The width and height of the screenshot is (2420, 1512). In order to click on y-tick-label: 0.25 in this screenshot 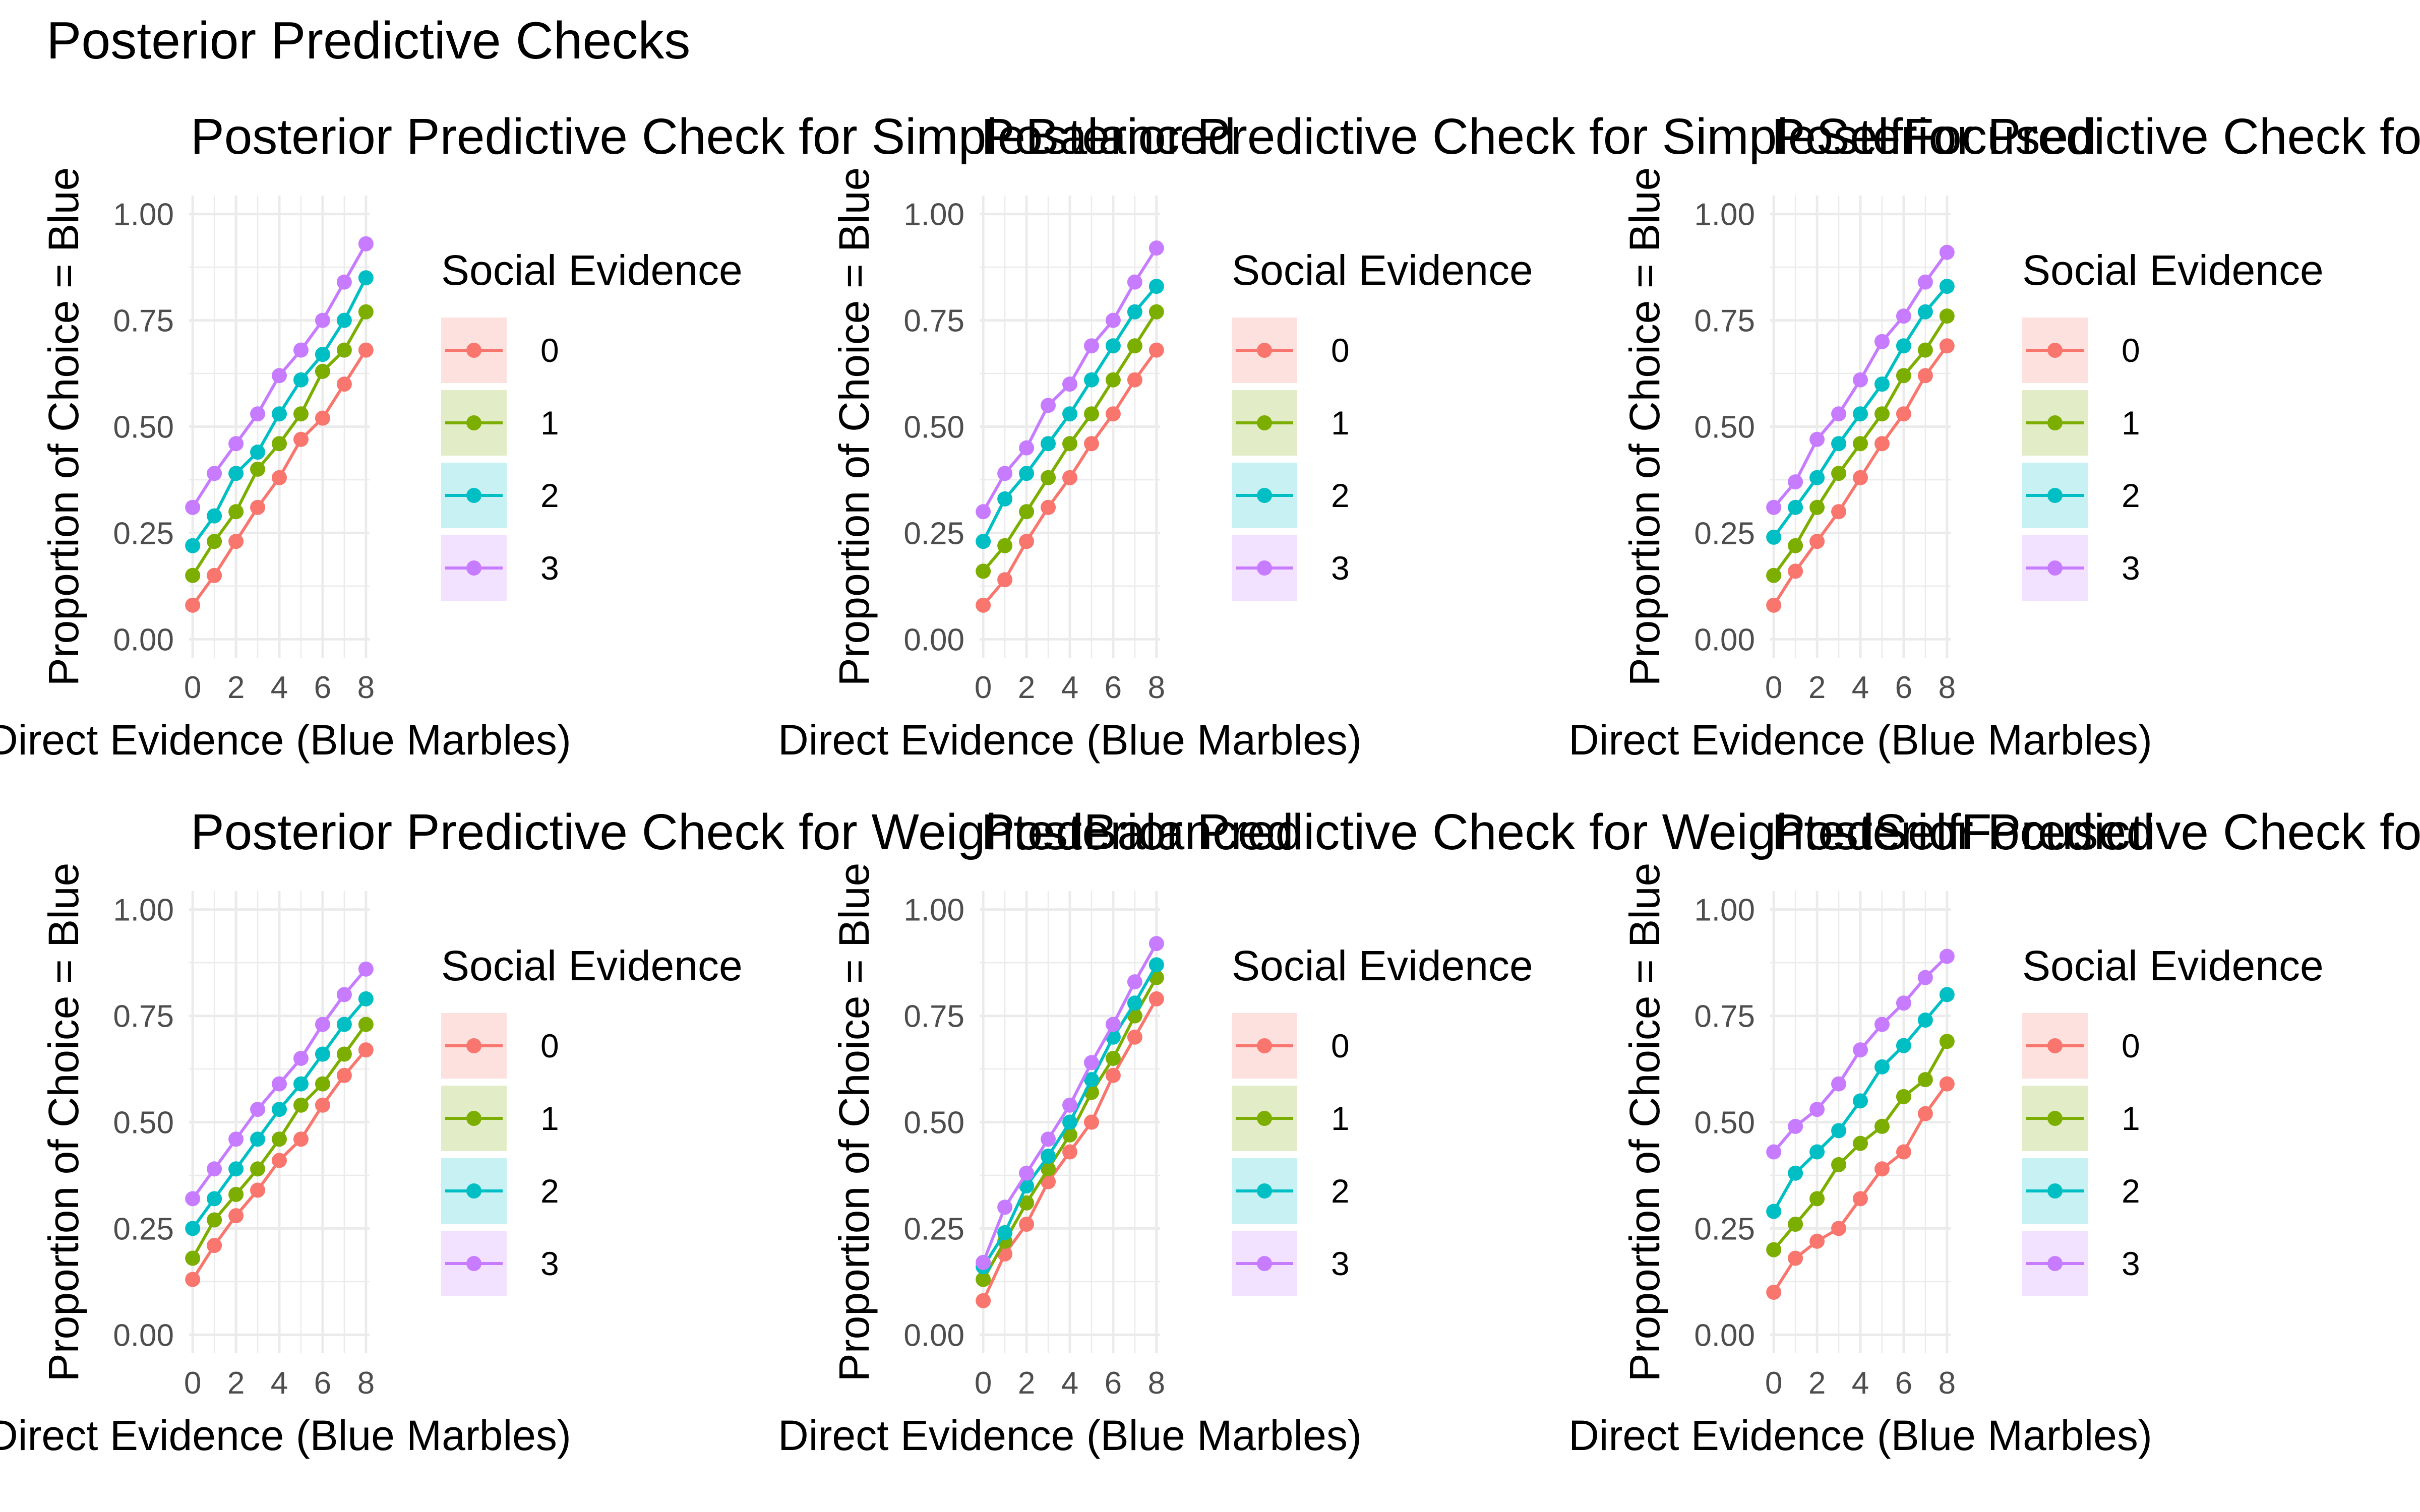, I will do `click(143, 533)`.